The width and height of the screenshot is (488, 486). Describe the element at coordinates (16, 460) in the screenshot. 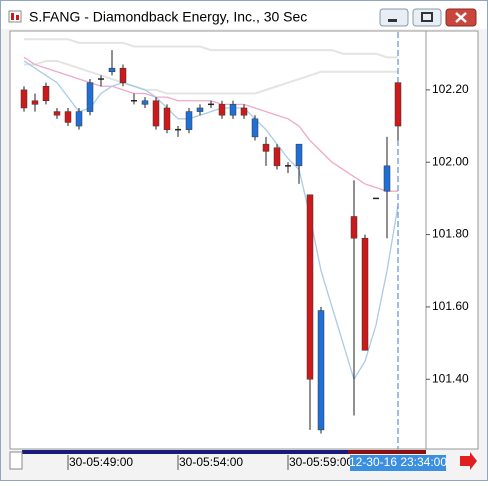

I see `scroll-box` at that location.